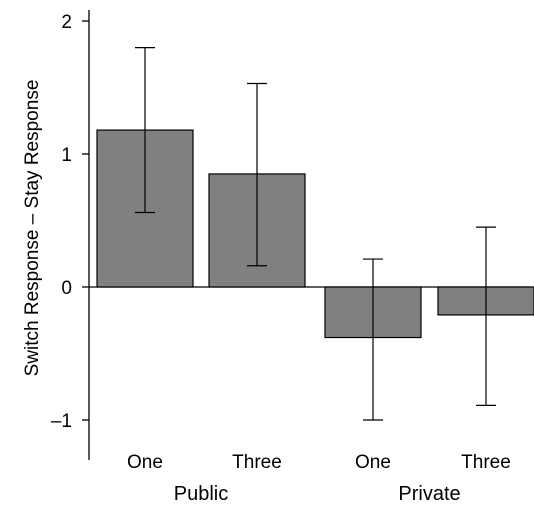  Describe the element at coordinates (61, 421) in the screenshot. I see `y-tick-label: –1` at that location.